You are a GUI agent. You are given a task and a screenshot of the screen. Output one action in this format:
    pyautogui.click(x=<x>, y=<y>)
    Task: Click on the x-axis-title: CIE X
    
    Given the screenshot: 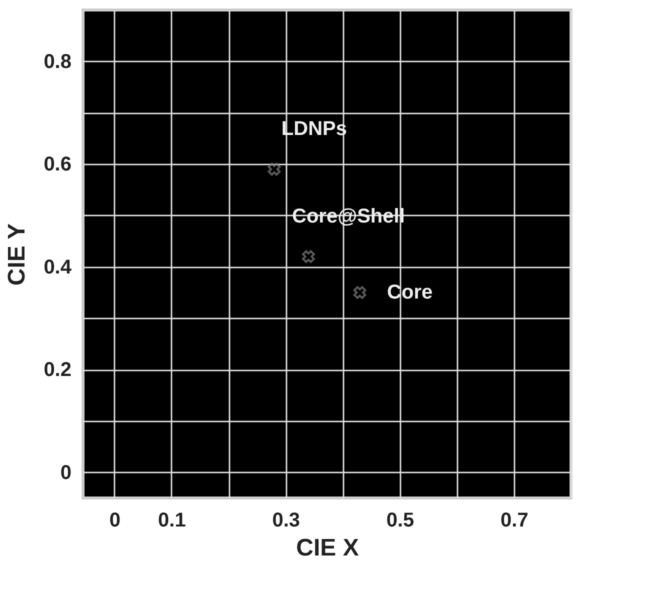 What is the action you would take?
    pyautogui.click(x=327, y=548)
    